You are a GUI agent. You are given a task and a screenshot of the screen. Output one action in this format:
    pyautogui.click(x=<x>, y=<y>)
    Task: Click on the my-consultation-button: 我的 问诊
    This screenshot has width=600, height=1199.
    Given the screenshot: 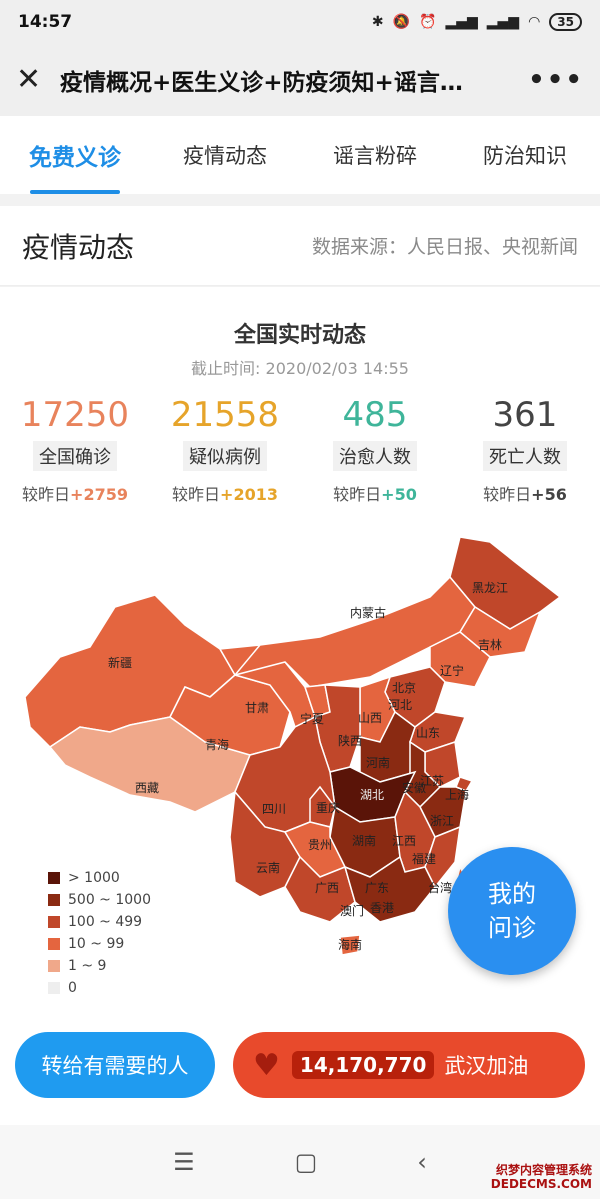 What is the action you would take?
    pyautogui.click(x=512, y=911)
    